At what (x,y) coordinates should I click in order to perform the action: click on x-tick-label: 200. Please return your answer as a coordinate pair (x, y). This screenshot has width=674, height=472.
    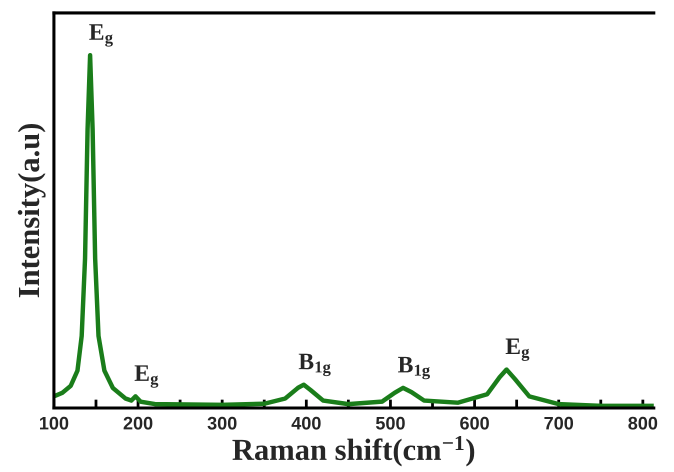
    Looking at the image, I should click on (138, 423).